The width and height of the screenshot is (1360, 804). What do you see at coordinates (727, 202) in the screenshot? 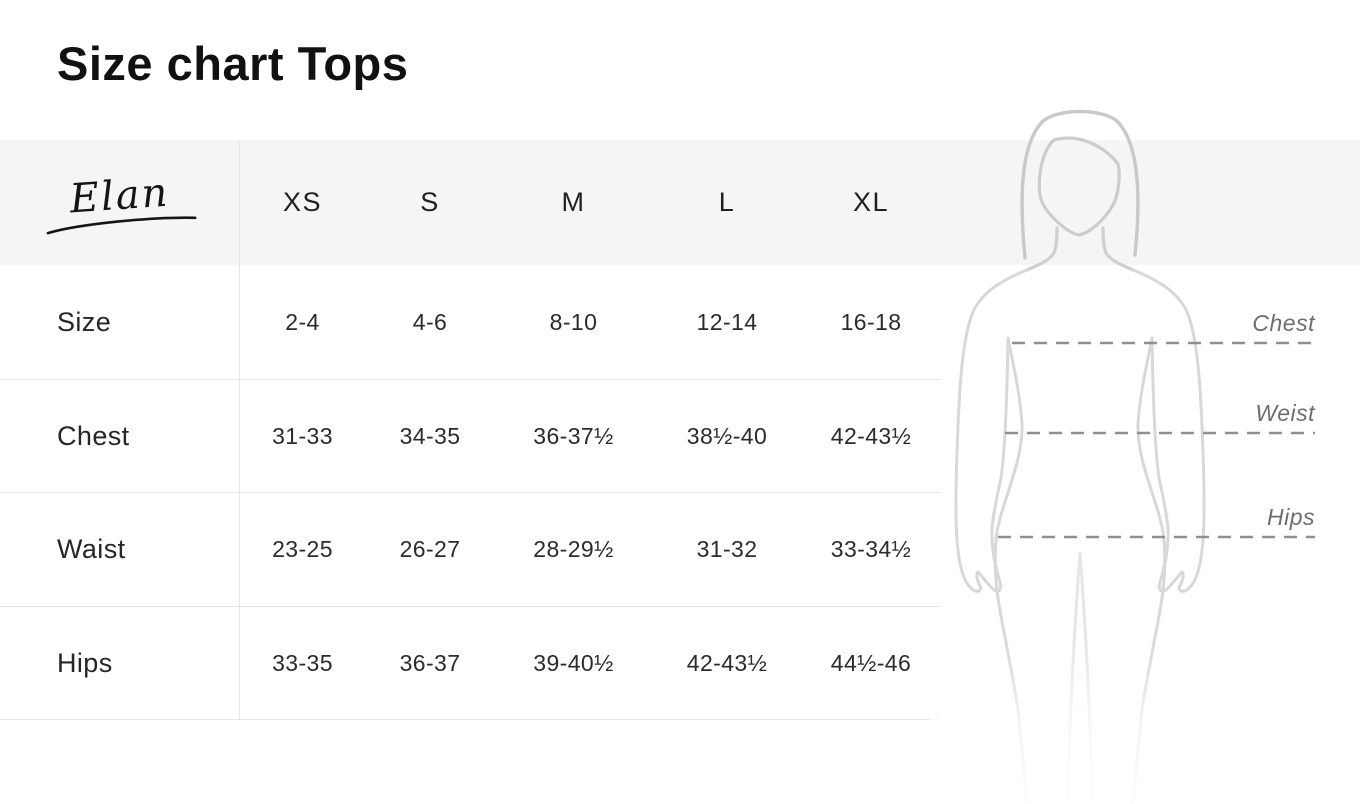
I see `column-header-l: L` at bounding box center [727, 202].